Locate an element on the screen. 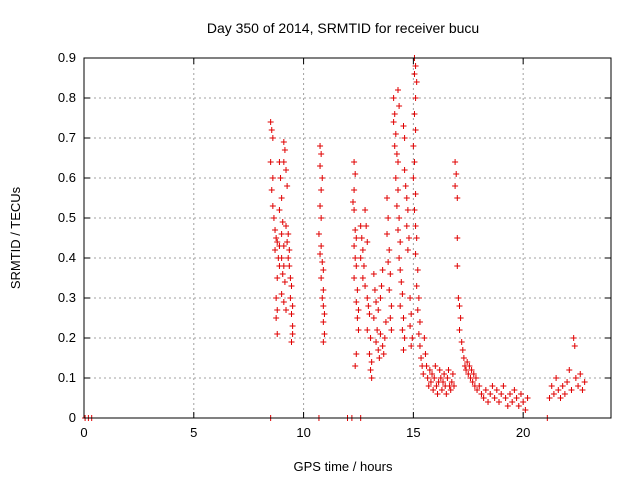  x-tick-label: 5 is located at coordinates (193, 432).